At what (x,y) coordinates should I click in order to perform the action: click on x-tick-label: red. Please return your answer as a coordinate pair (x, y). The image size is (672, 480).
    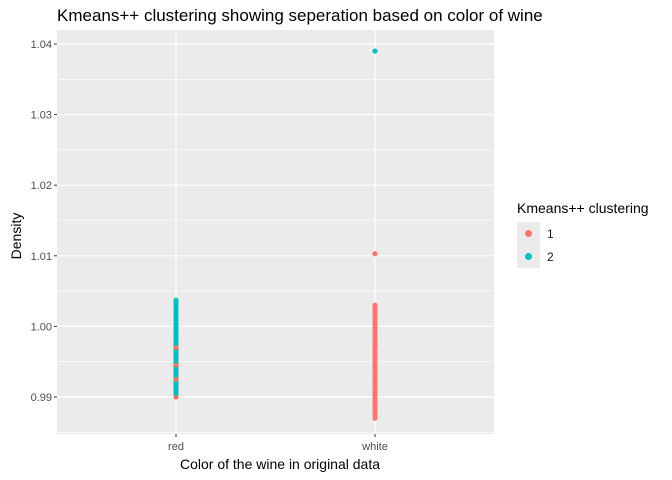
    Looking at the image, I should click on (176, 447).